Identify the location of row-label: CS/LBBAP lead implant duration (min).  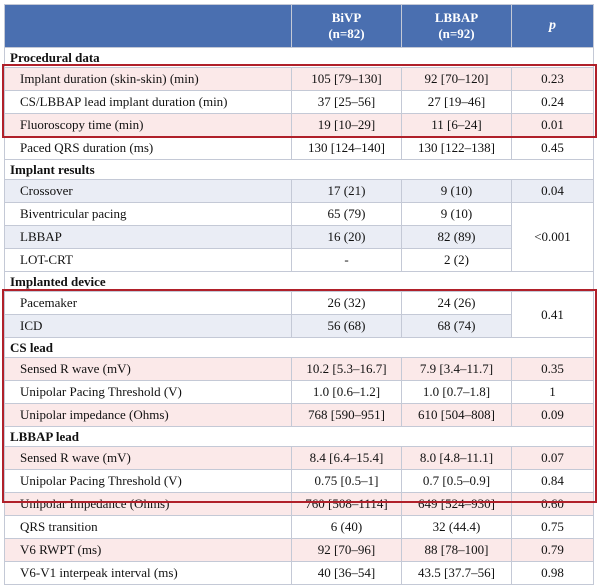
(148, 102).